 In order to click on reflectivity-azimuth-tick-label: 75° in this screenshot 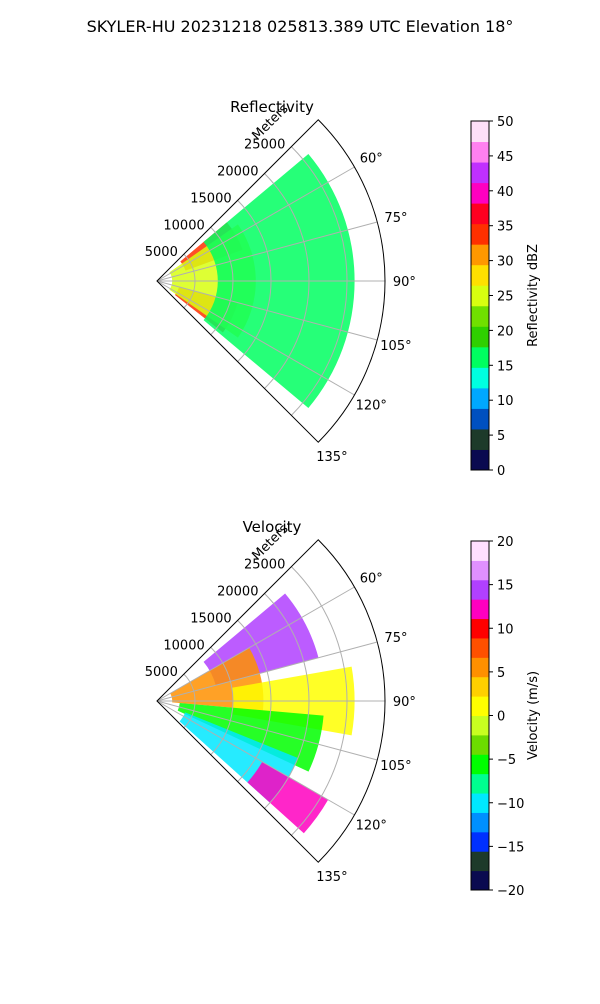, I will do `click(395, 218)`.